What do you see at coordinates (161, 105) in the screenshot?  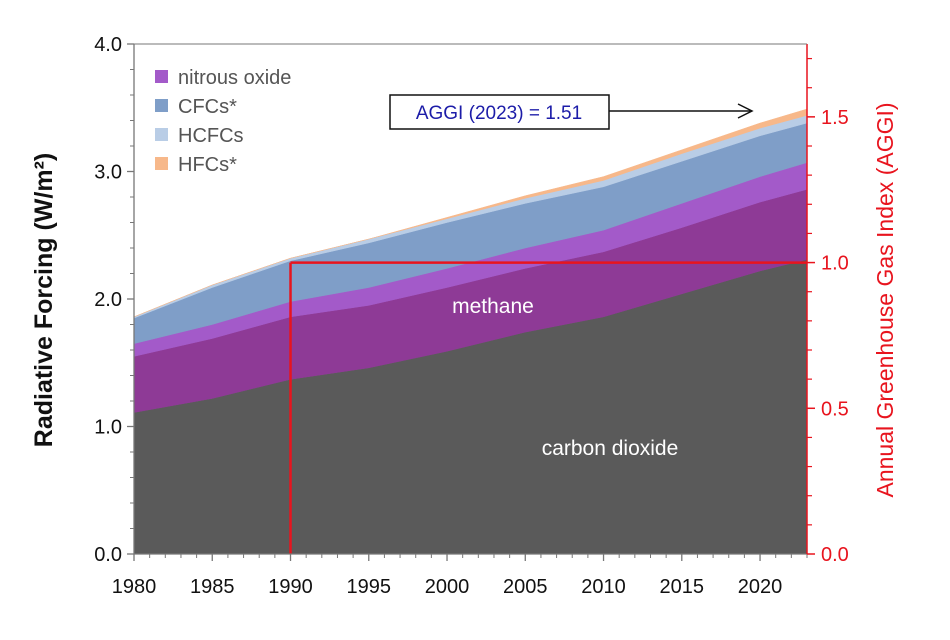 I see `legend-swatch-cfcs` at bounding box center [161, 105].